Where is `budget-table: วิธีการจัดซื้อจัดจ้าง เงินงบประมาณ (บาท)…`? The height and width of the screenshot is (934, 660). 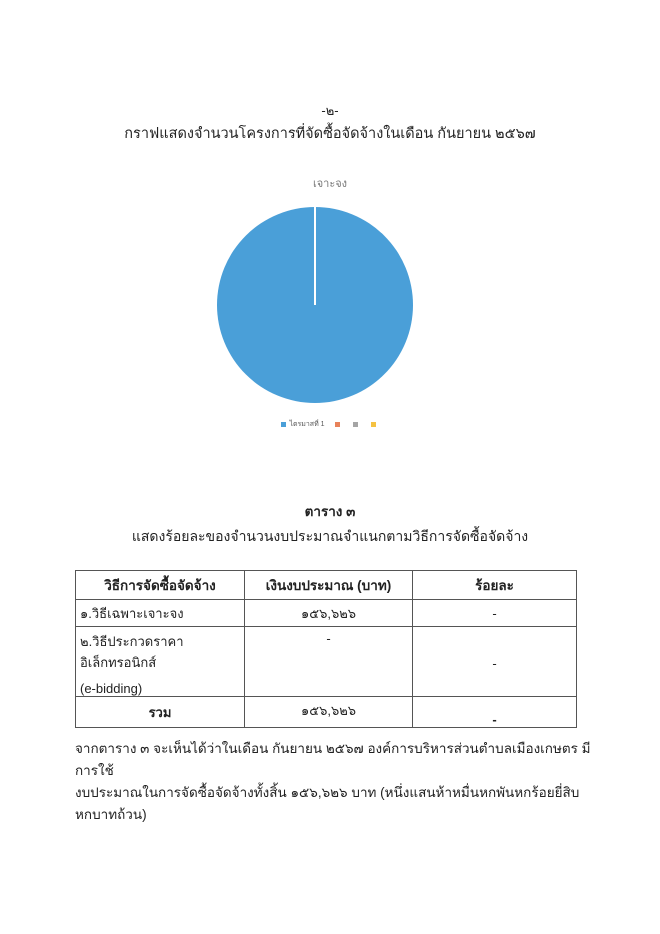
budget-table: วิธีการจัดซื้อจัดจ้าง เงินงบประมาณ (บาท)… is located at coordinates (326, 649).